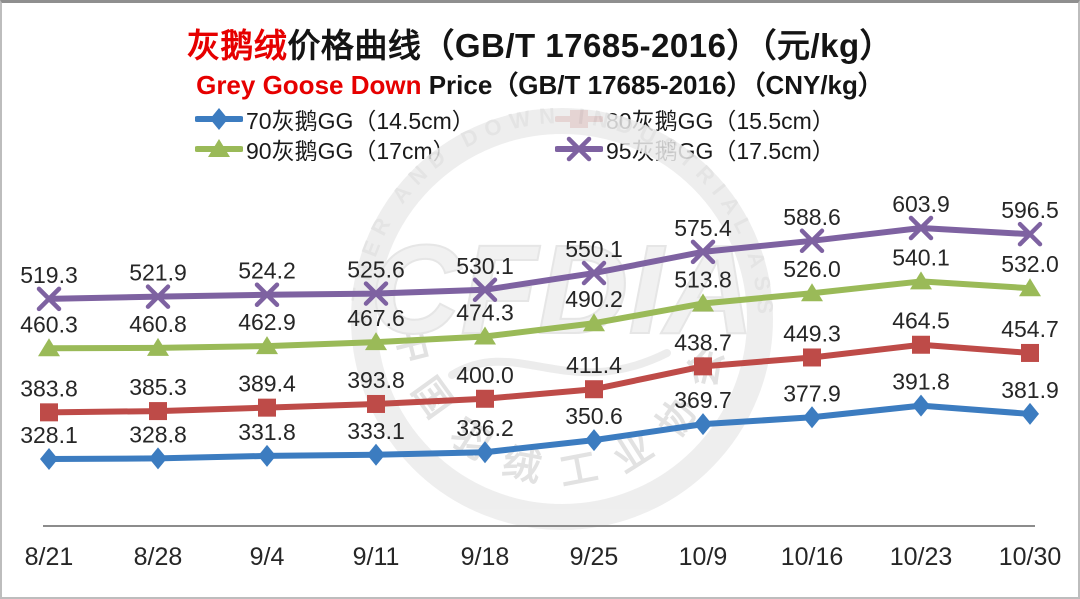  What do you see at coordinates (703, 557) in the screenshot?
I see `x-tick-label: 10/9` at bounding box center [703, 557].